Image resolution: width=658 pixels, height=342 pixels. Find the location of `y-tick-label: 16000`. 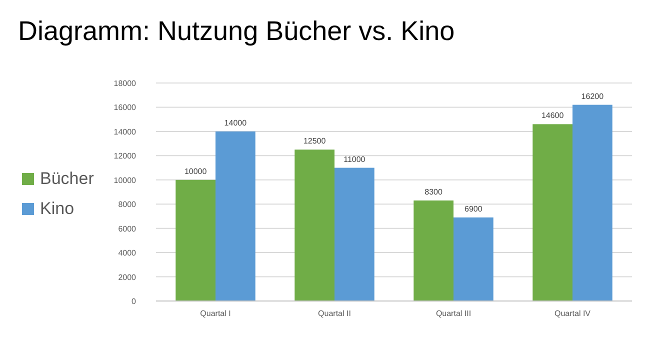

y-tick-label: 16000 is located at coordinates (125, 107).